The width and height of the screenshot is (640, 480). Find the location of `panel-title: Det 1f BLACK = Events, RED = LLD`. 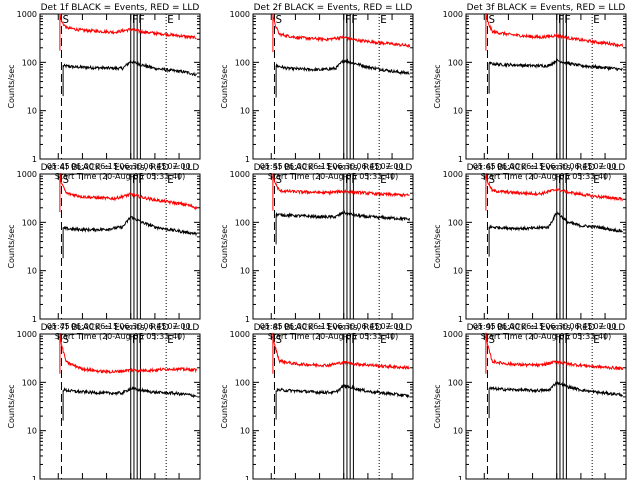

panel-title: Det 1f BLACK = Events, RED = LLD is located at coordinates (120, 8).